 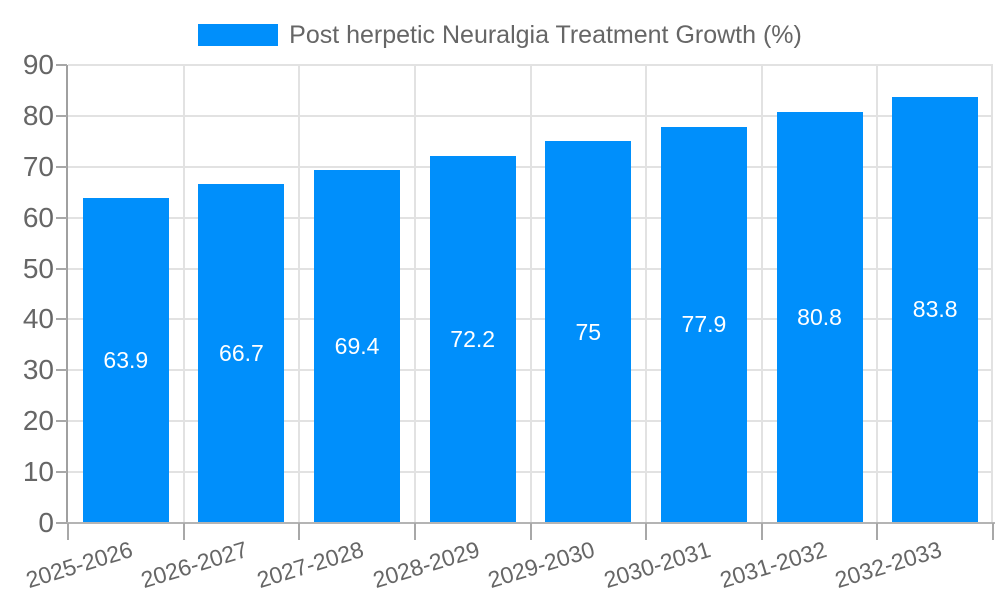 What do you see at coordinates (38, 166) in the screenshot?
I see `y-tick-label: 70` at bounding box center [38, 166].